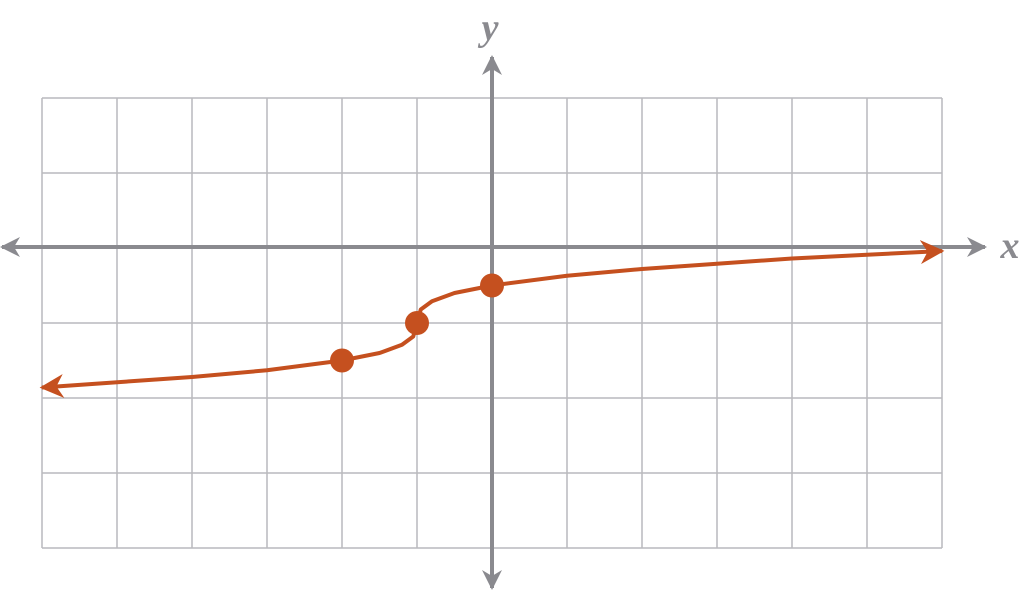  What do you see at coordinates (488, 28) in the screenshot?
I see `y-axis-label: y` at bounding box center [488, 28].